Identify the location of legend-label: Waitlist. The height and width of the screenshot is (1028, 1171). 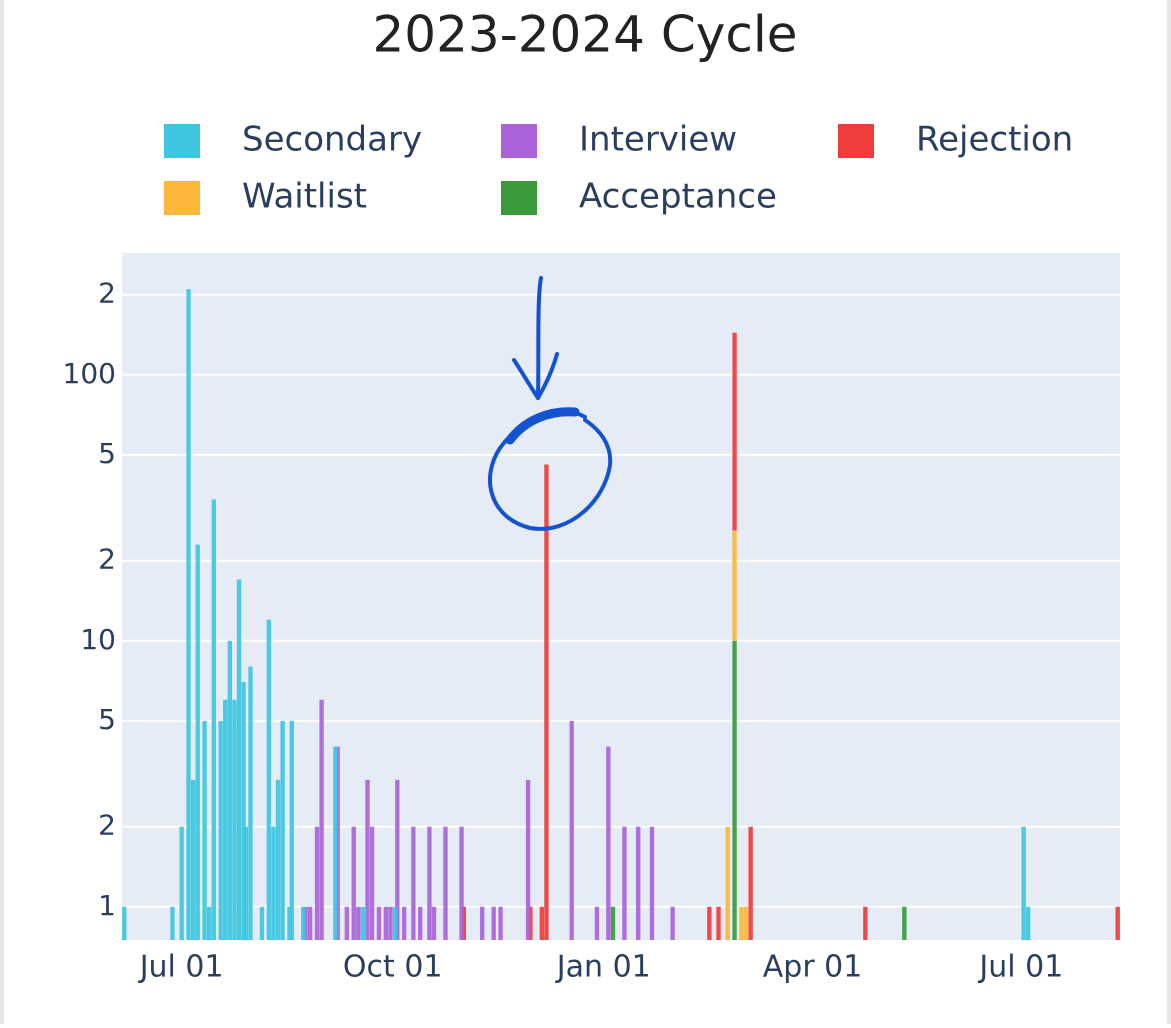
(304, 197).